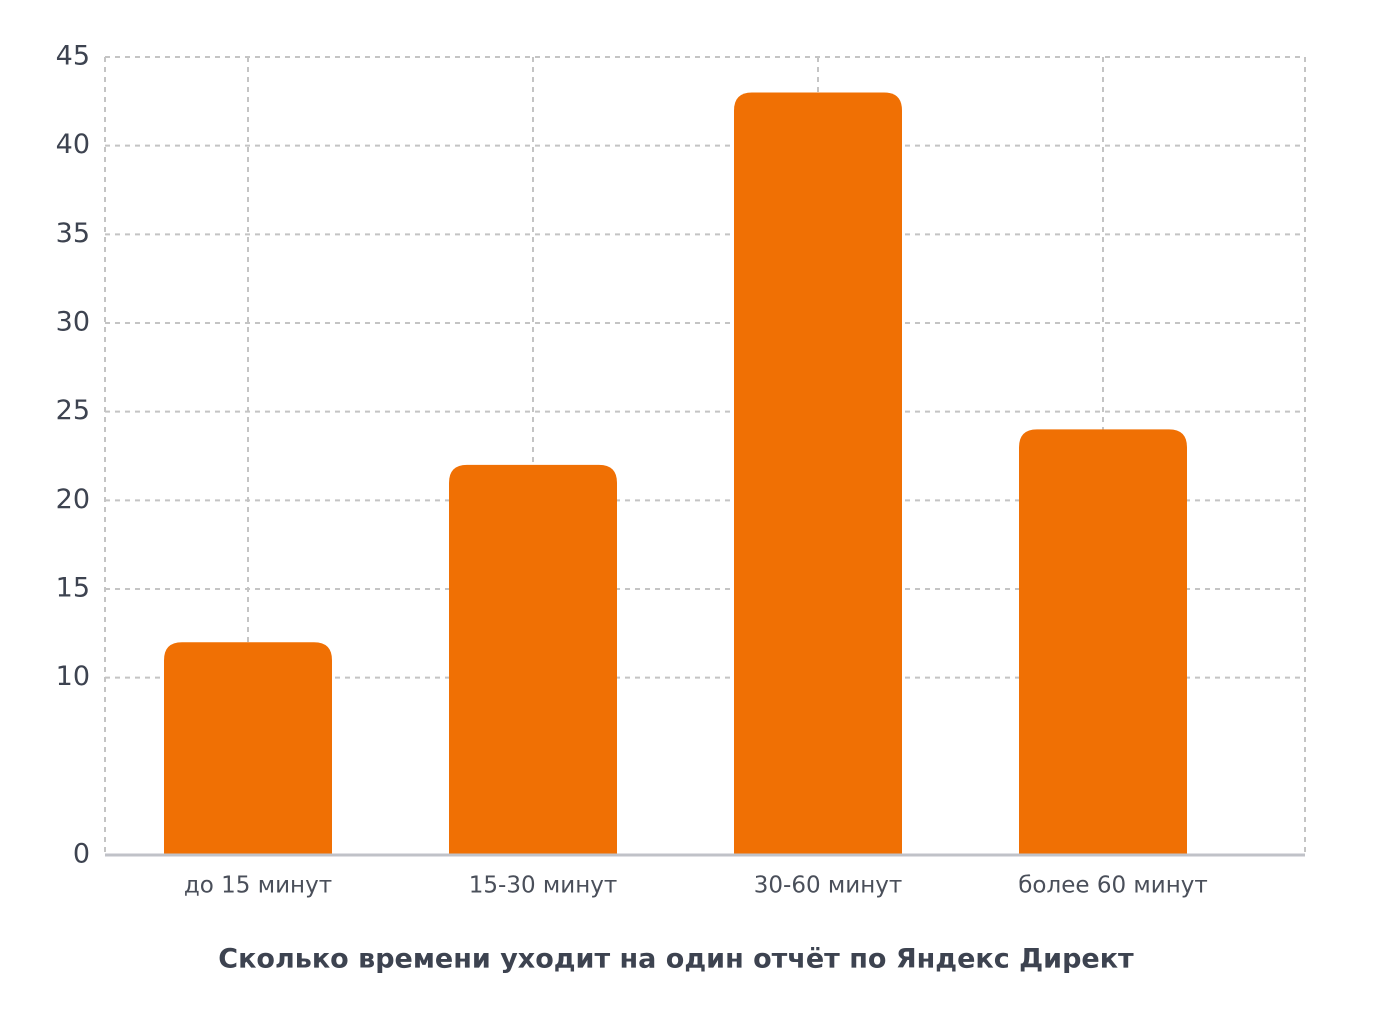 The image size is (1379, 1020). Describe the element at coordinates (73, 588) in the screenshot. I see `y-tick-label: 15` at that location.